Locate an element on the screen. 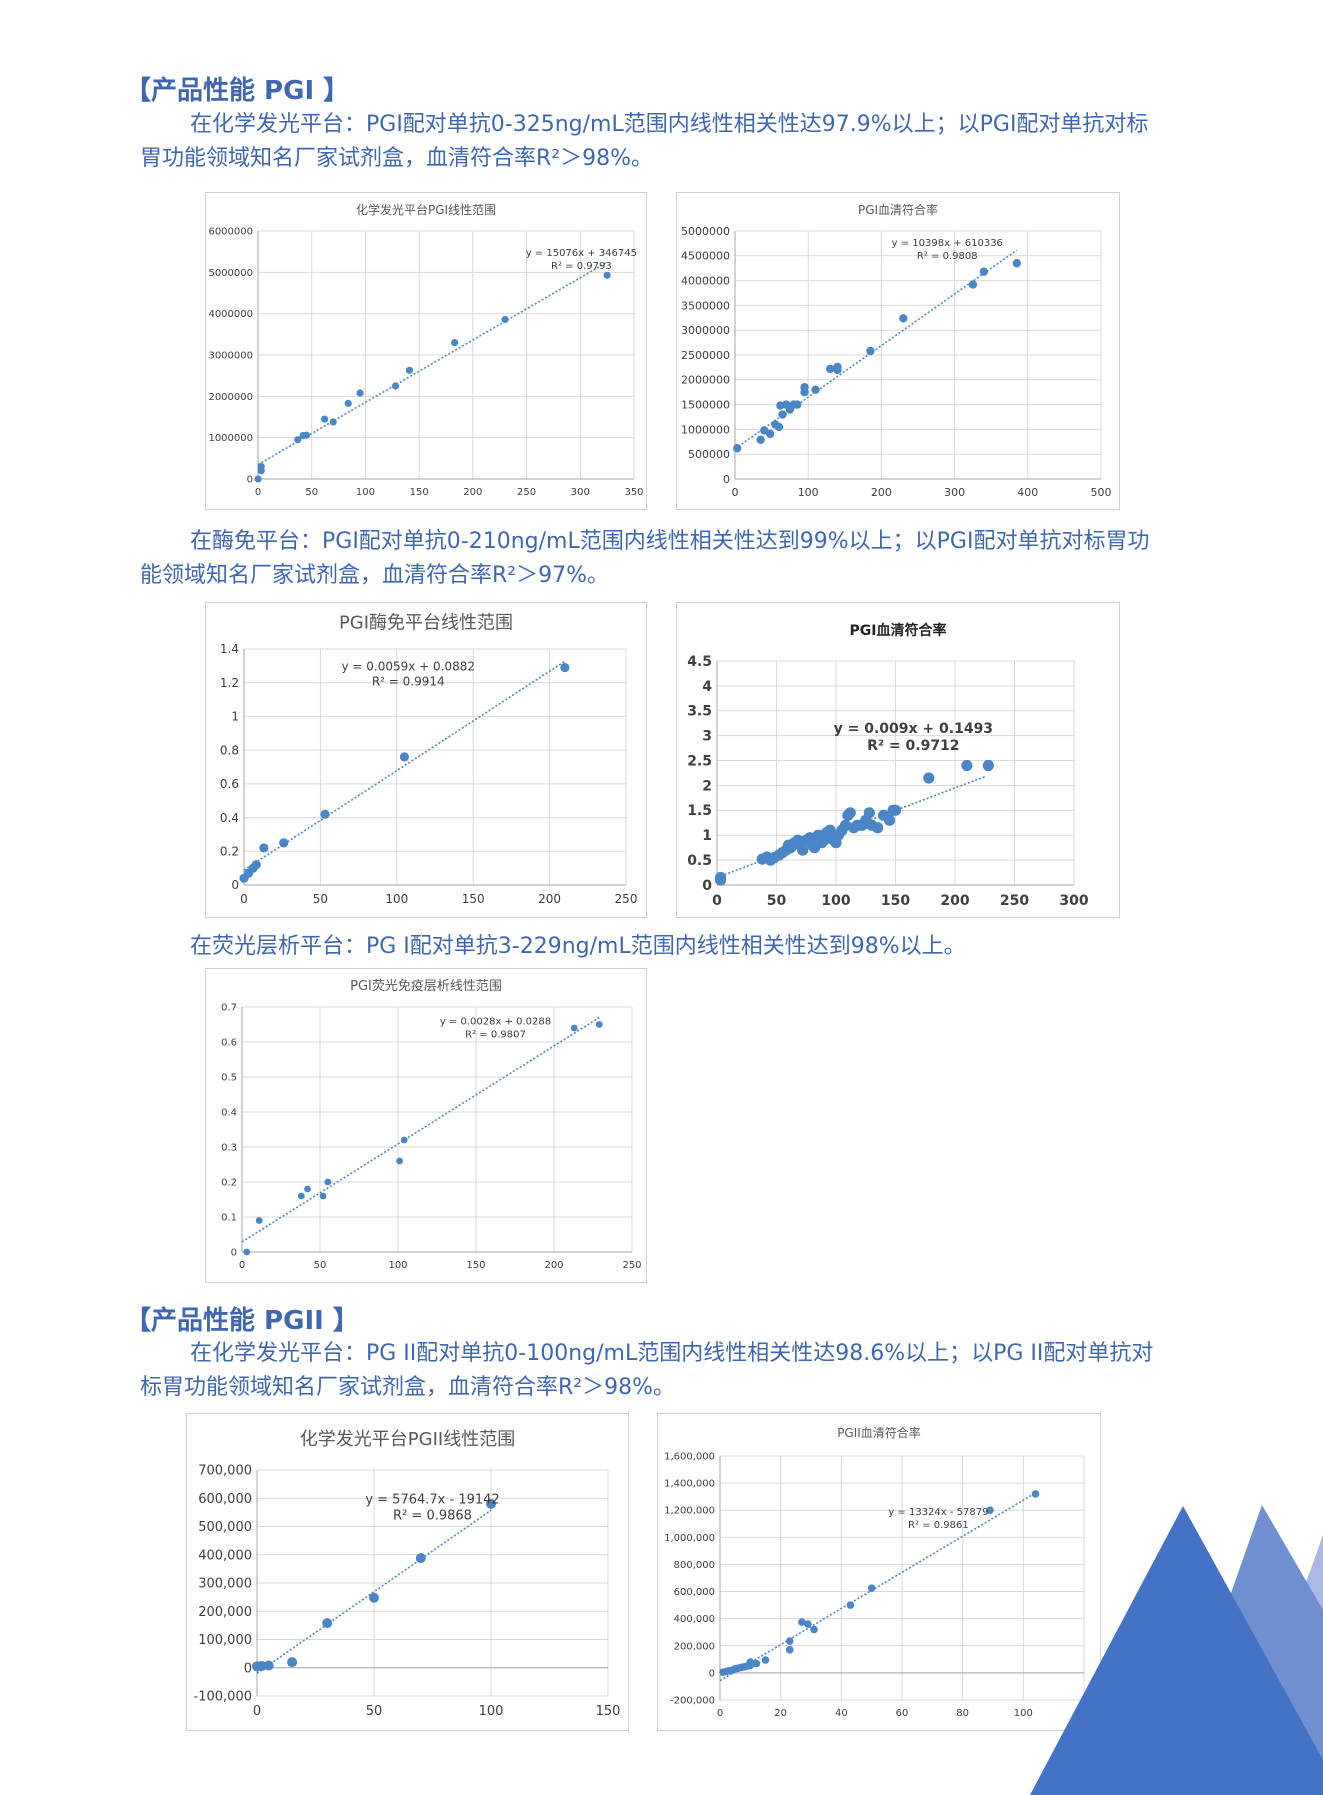 Image resolution: width=1323 pixels, height=1795 pixels. y-tick-label: 1,600,000 is located at coordinates (689, 1457).